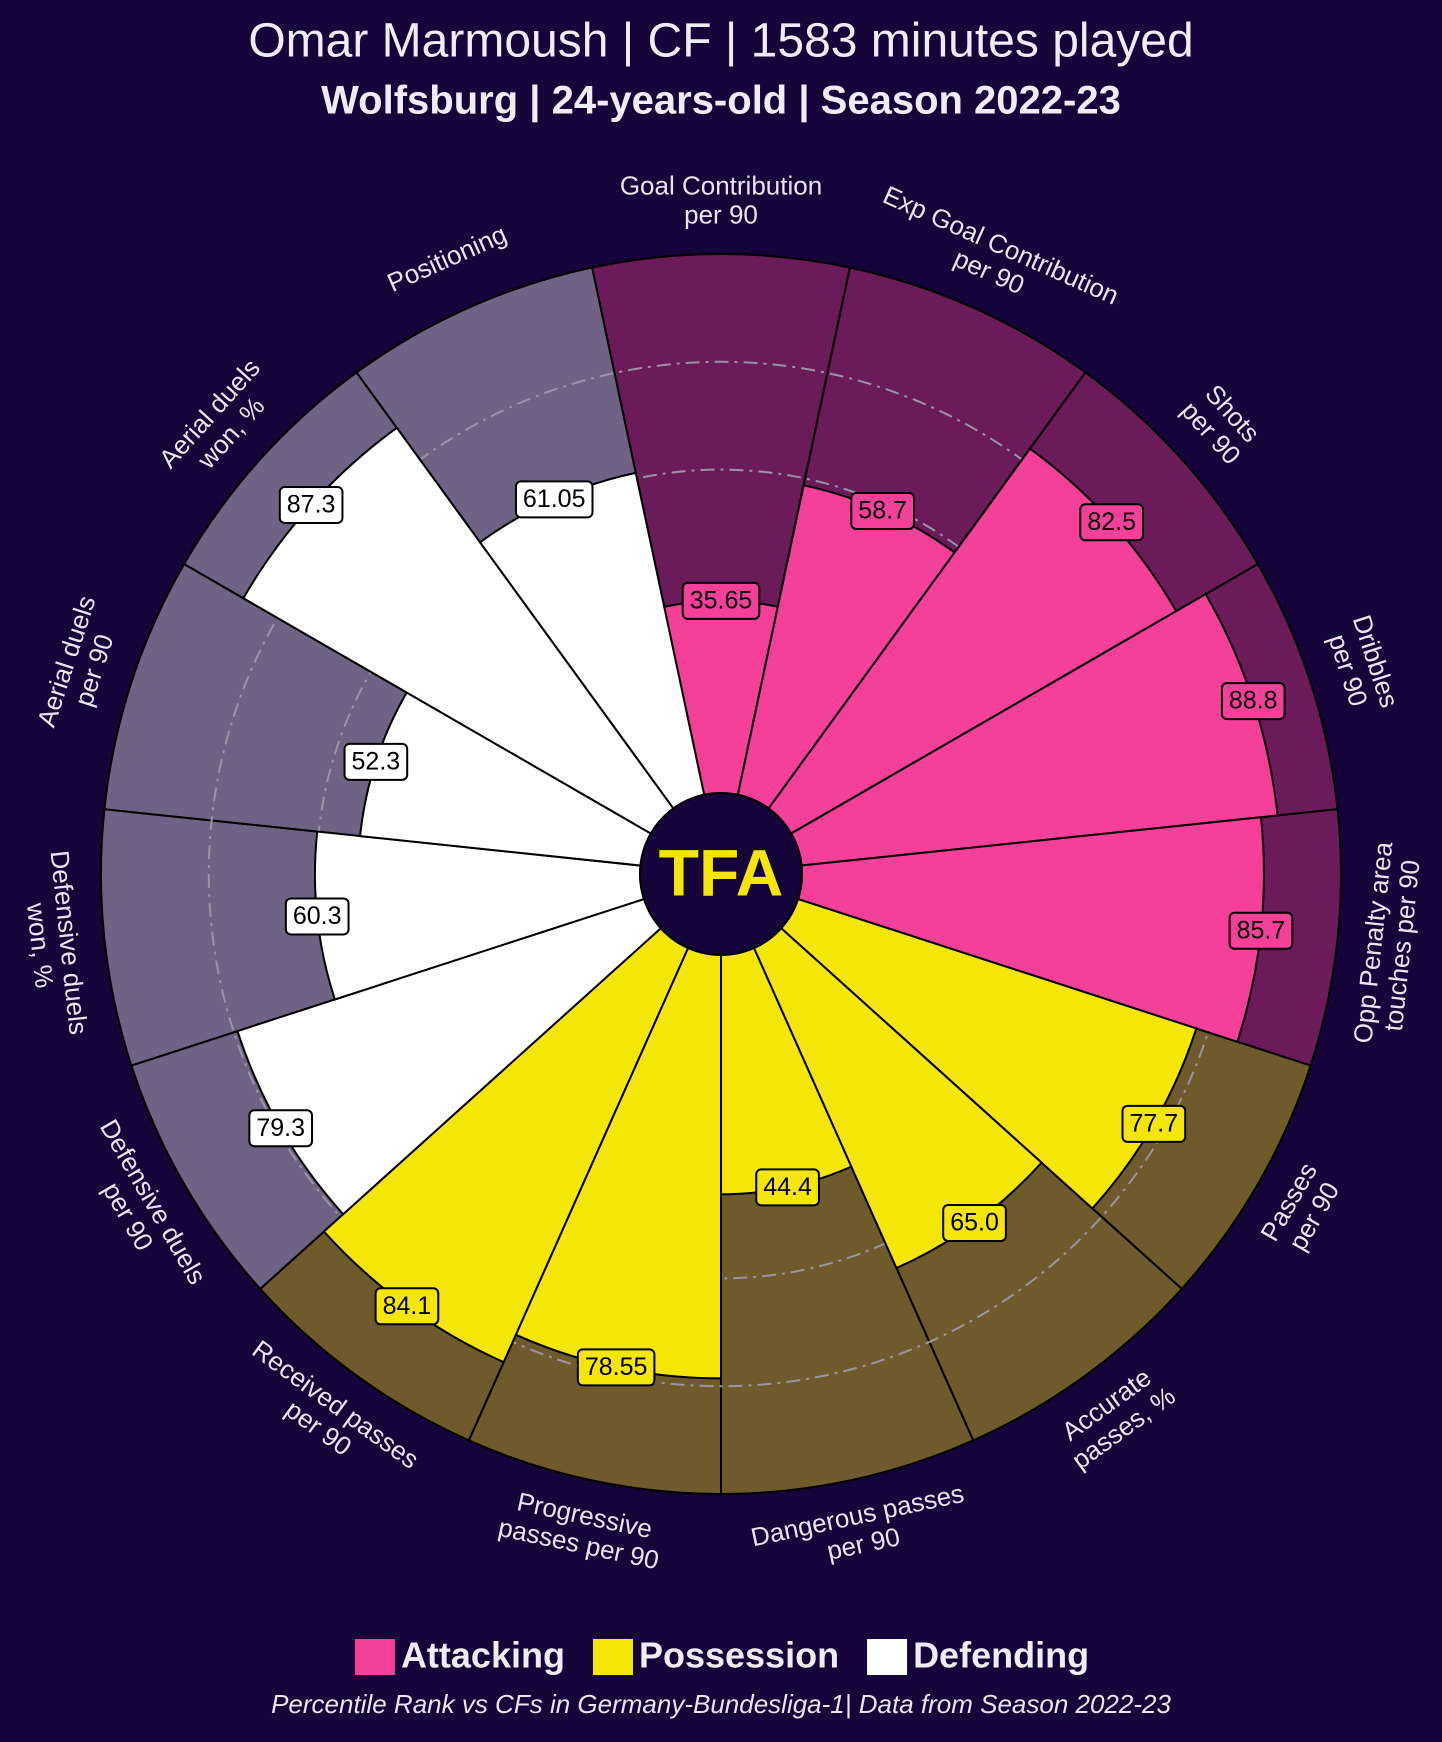 This screenshot has height=1742, width=1442. I want to click on value-label: 60.3, so click(317, 916).